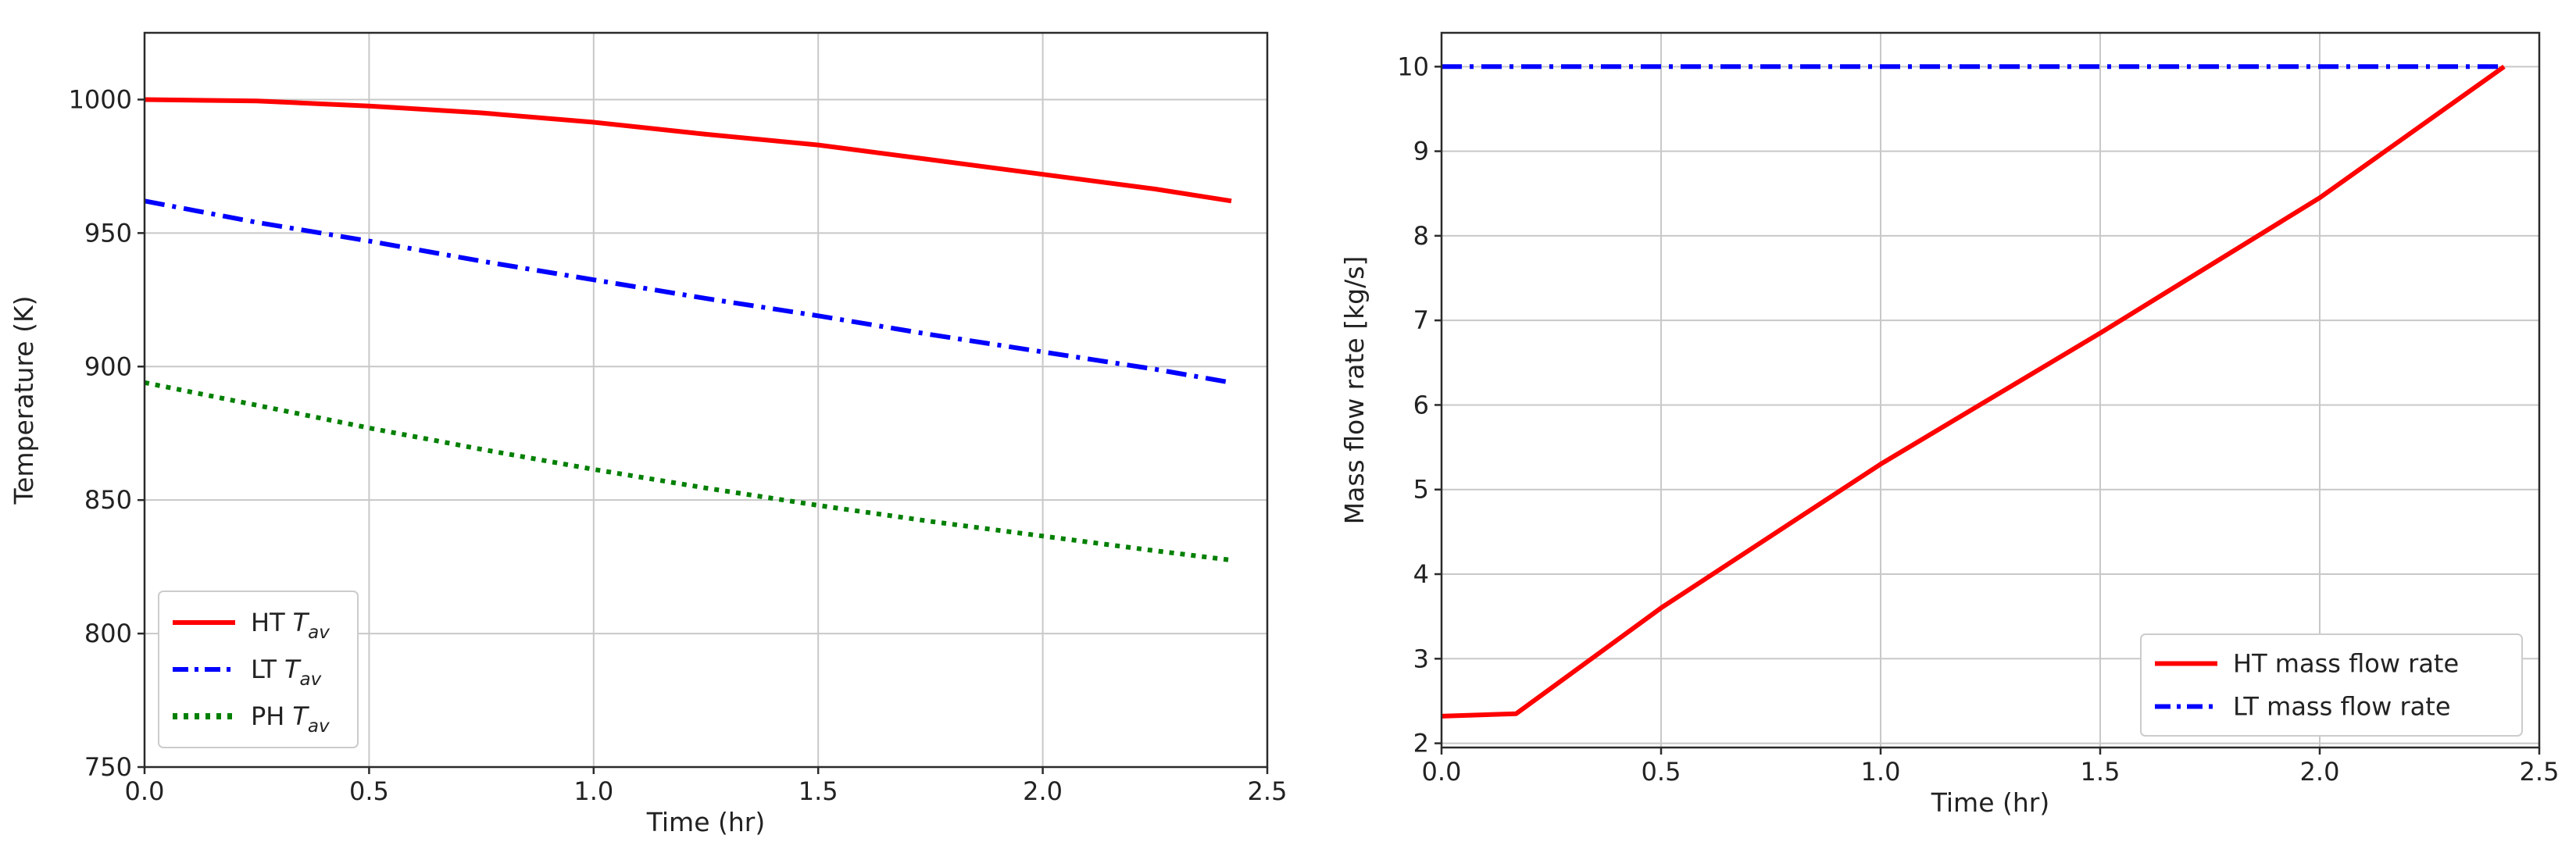 Image resolution: width=2576 pixels, height=860 pixels. Describe the element at coordinates (24, 400) in the screenshot. I see `y-axis-label: Temperature (K)` at that location.